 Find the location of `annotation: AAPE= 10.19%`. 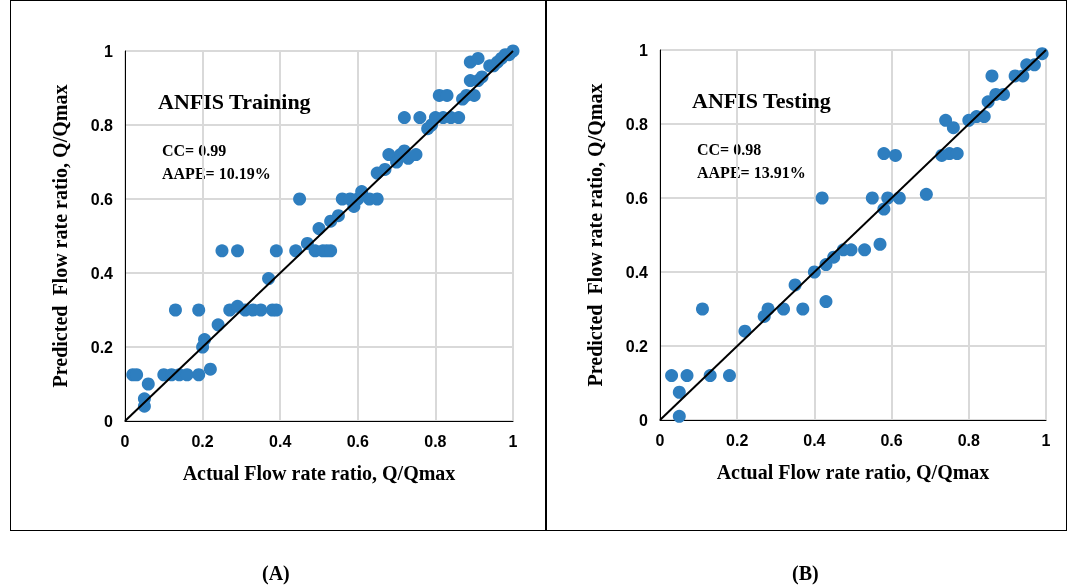

annotation: AAPE= 10.19% is located at coordinates (216, 173).